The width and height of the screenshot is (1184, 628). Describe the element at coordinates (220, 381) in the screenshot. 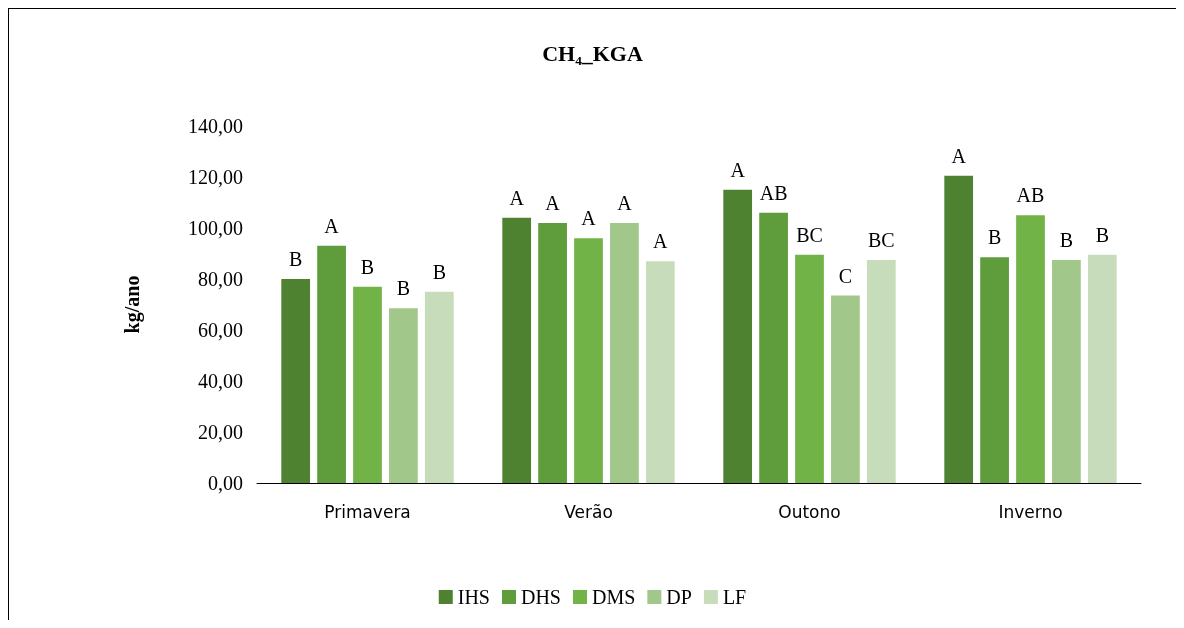

I see `y-tick-label: 40,00` at that location.